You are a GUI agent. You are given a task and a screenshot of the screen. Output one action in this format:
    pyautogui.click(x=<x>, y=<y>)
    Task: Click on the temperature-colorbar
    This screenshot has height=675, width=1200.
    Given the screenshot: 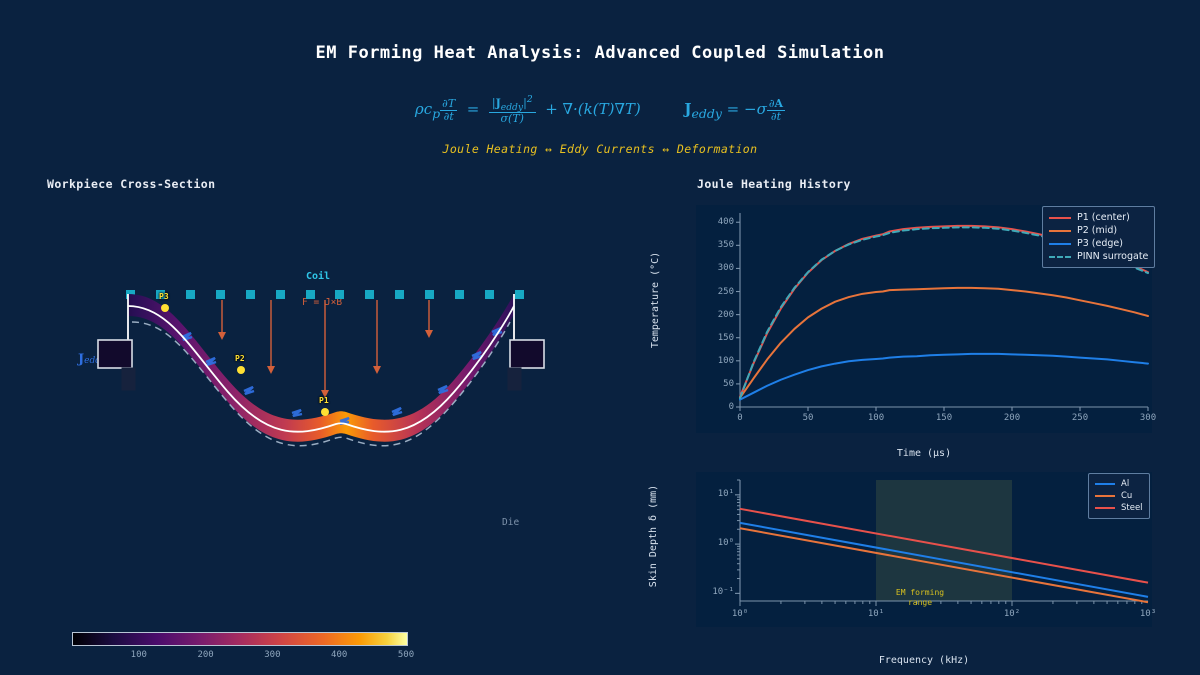 What is the action you would take?
    pyautogui.click(x=240, y=639)
    